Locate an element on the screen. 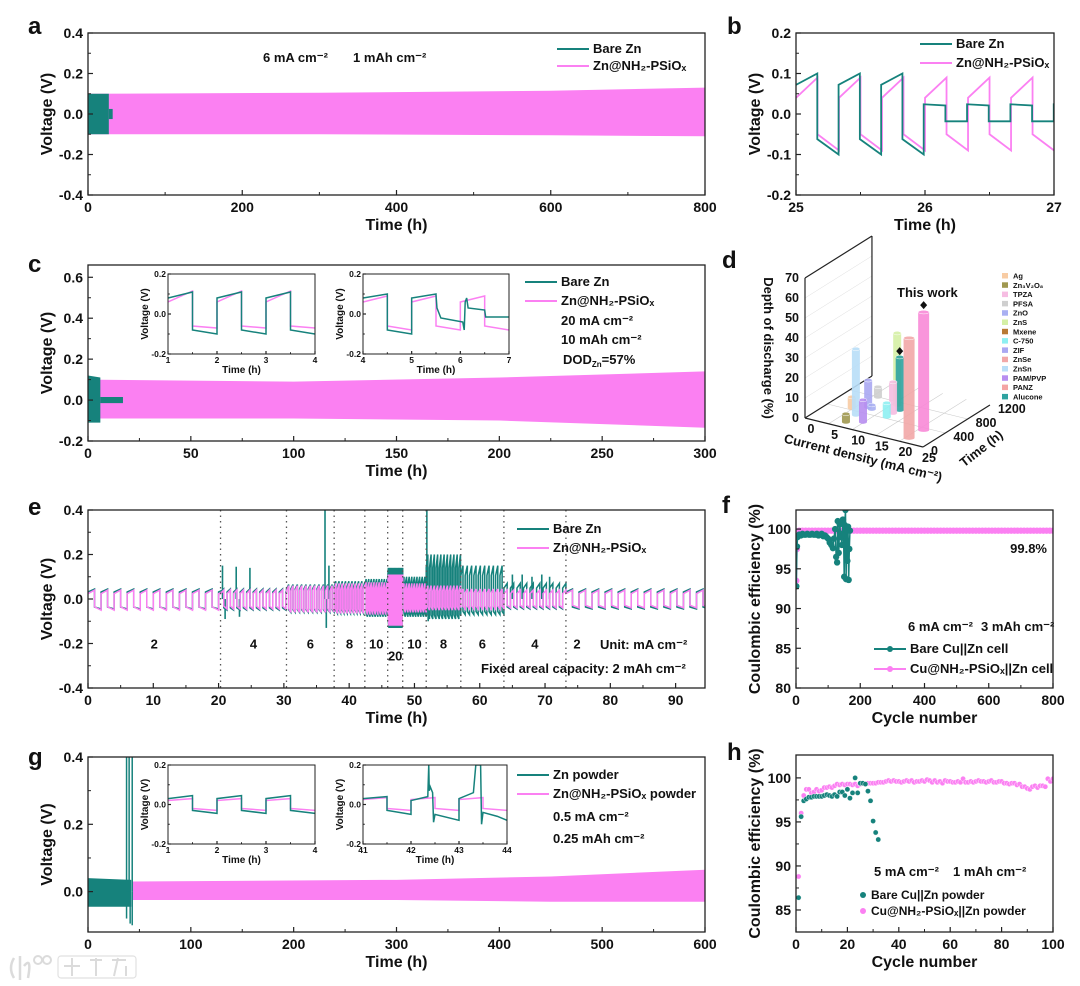  z-tick-label: 0 is located at coordinates (795, 418).